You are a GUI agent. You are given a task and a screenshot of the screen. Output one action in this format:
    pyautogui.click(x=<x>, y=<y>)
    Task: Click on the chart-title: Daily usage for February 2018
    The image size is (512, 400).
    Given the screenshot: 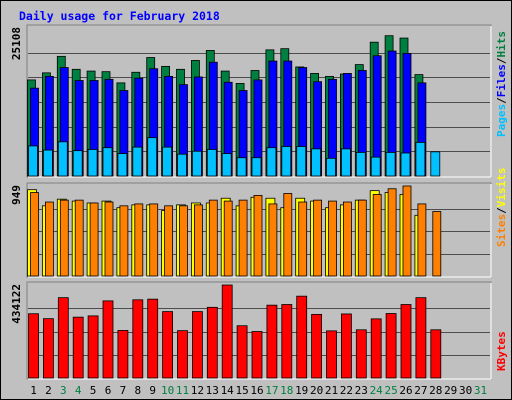 What is the action you would take?
    pyautogui.click(x=119, y=16)
    